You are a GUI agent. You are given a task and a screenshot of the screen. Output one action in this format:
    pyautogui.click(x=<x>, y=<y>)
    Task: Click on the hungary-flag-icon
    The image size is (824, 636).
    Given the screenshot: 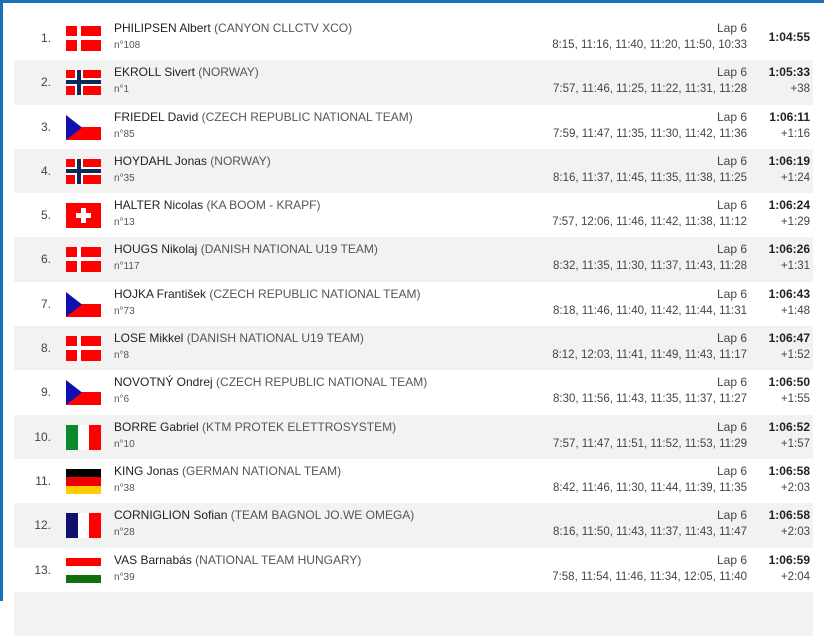 What is the action you would take?
    pyautogui.click(x=83, y=570)
    